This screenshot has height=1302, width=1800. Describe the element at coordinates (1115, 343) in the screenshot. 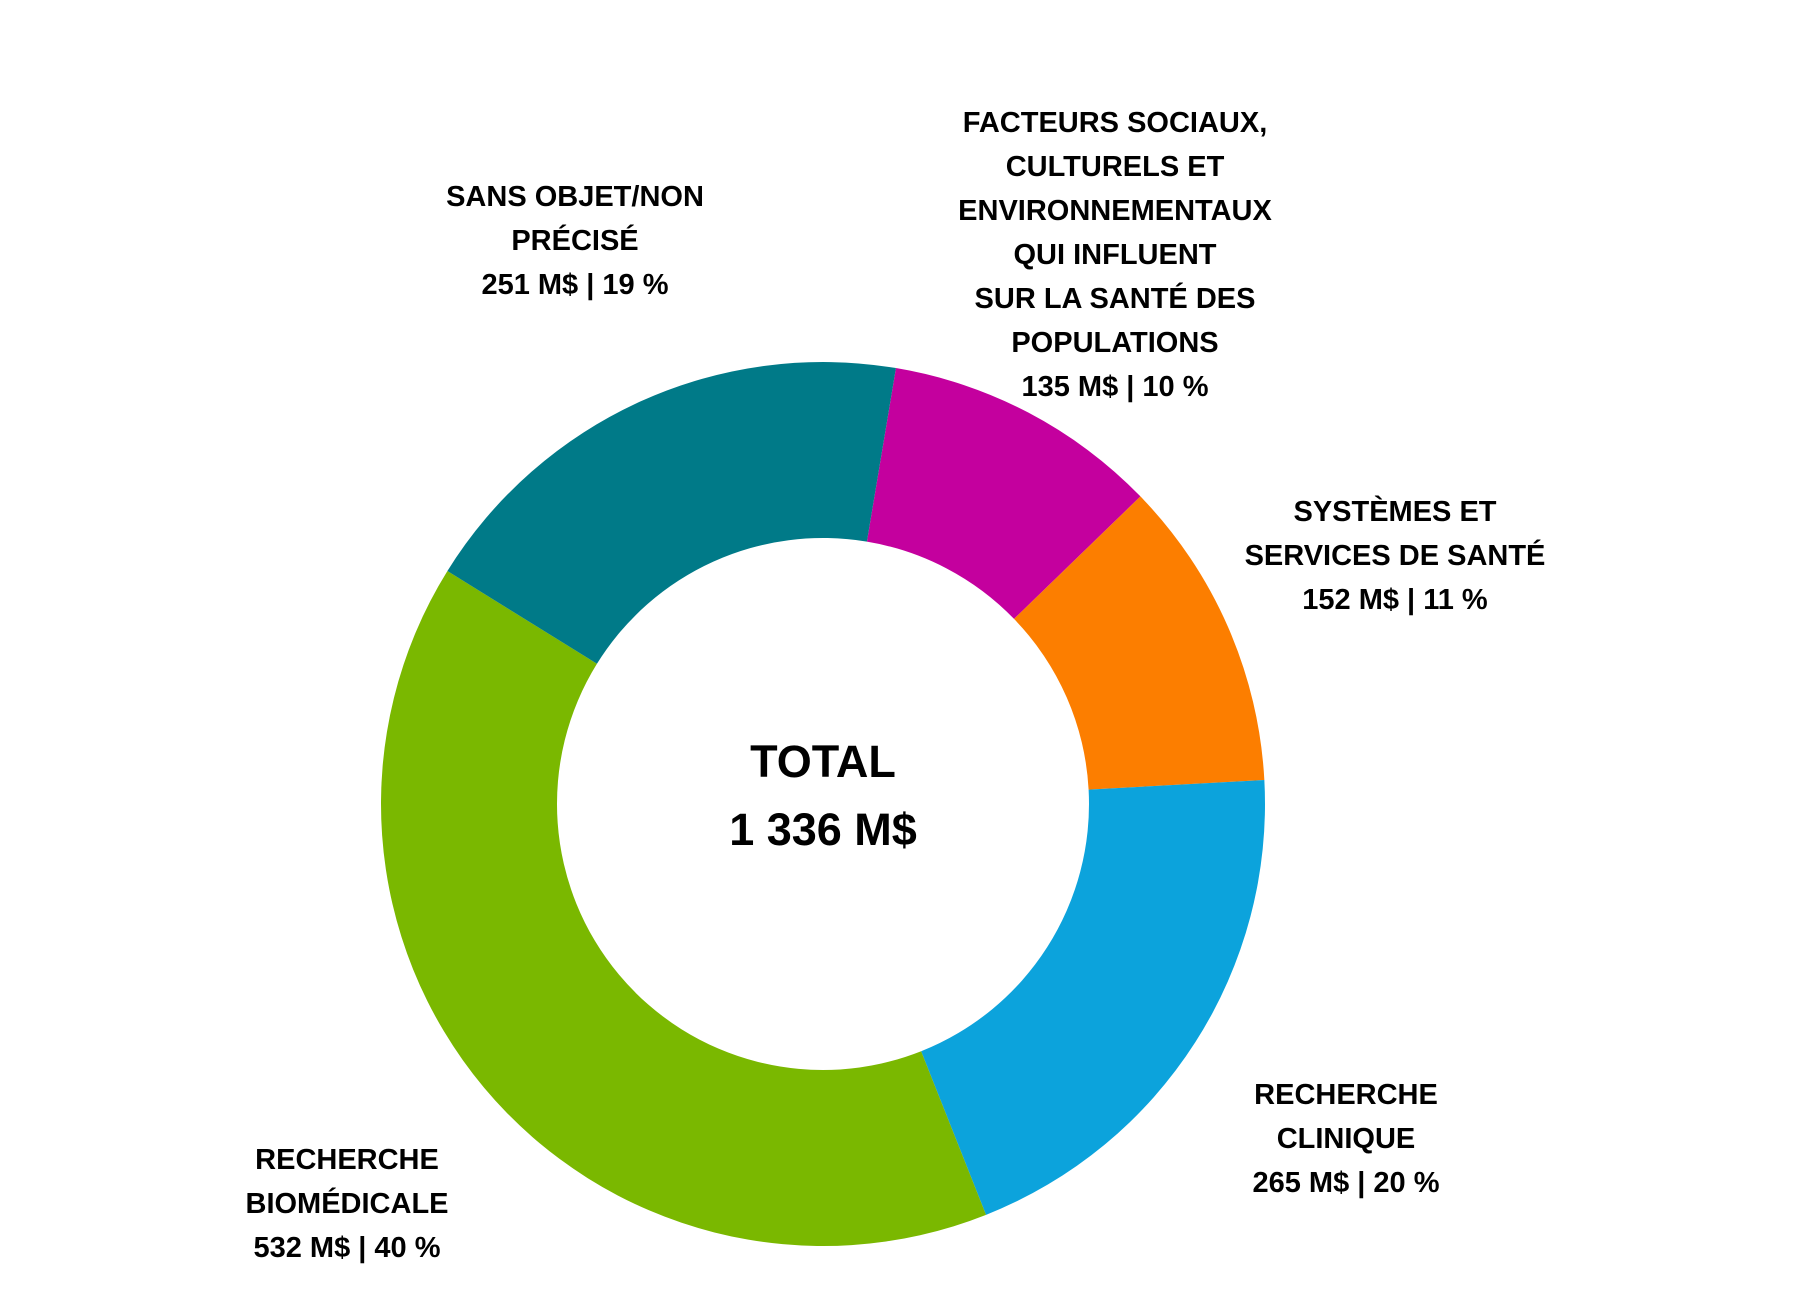

I see `label-line: POPULATIONS` at that location.